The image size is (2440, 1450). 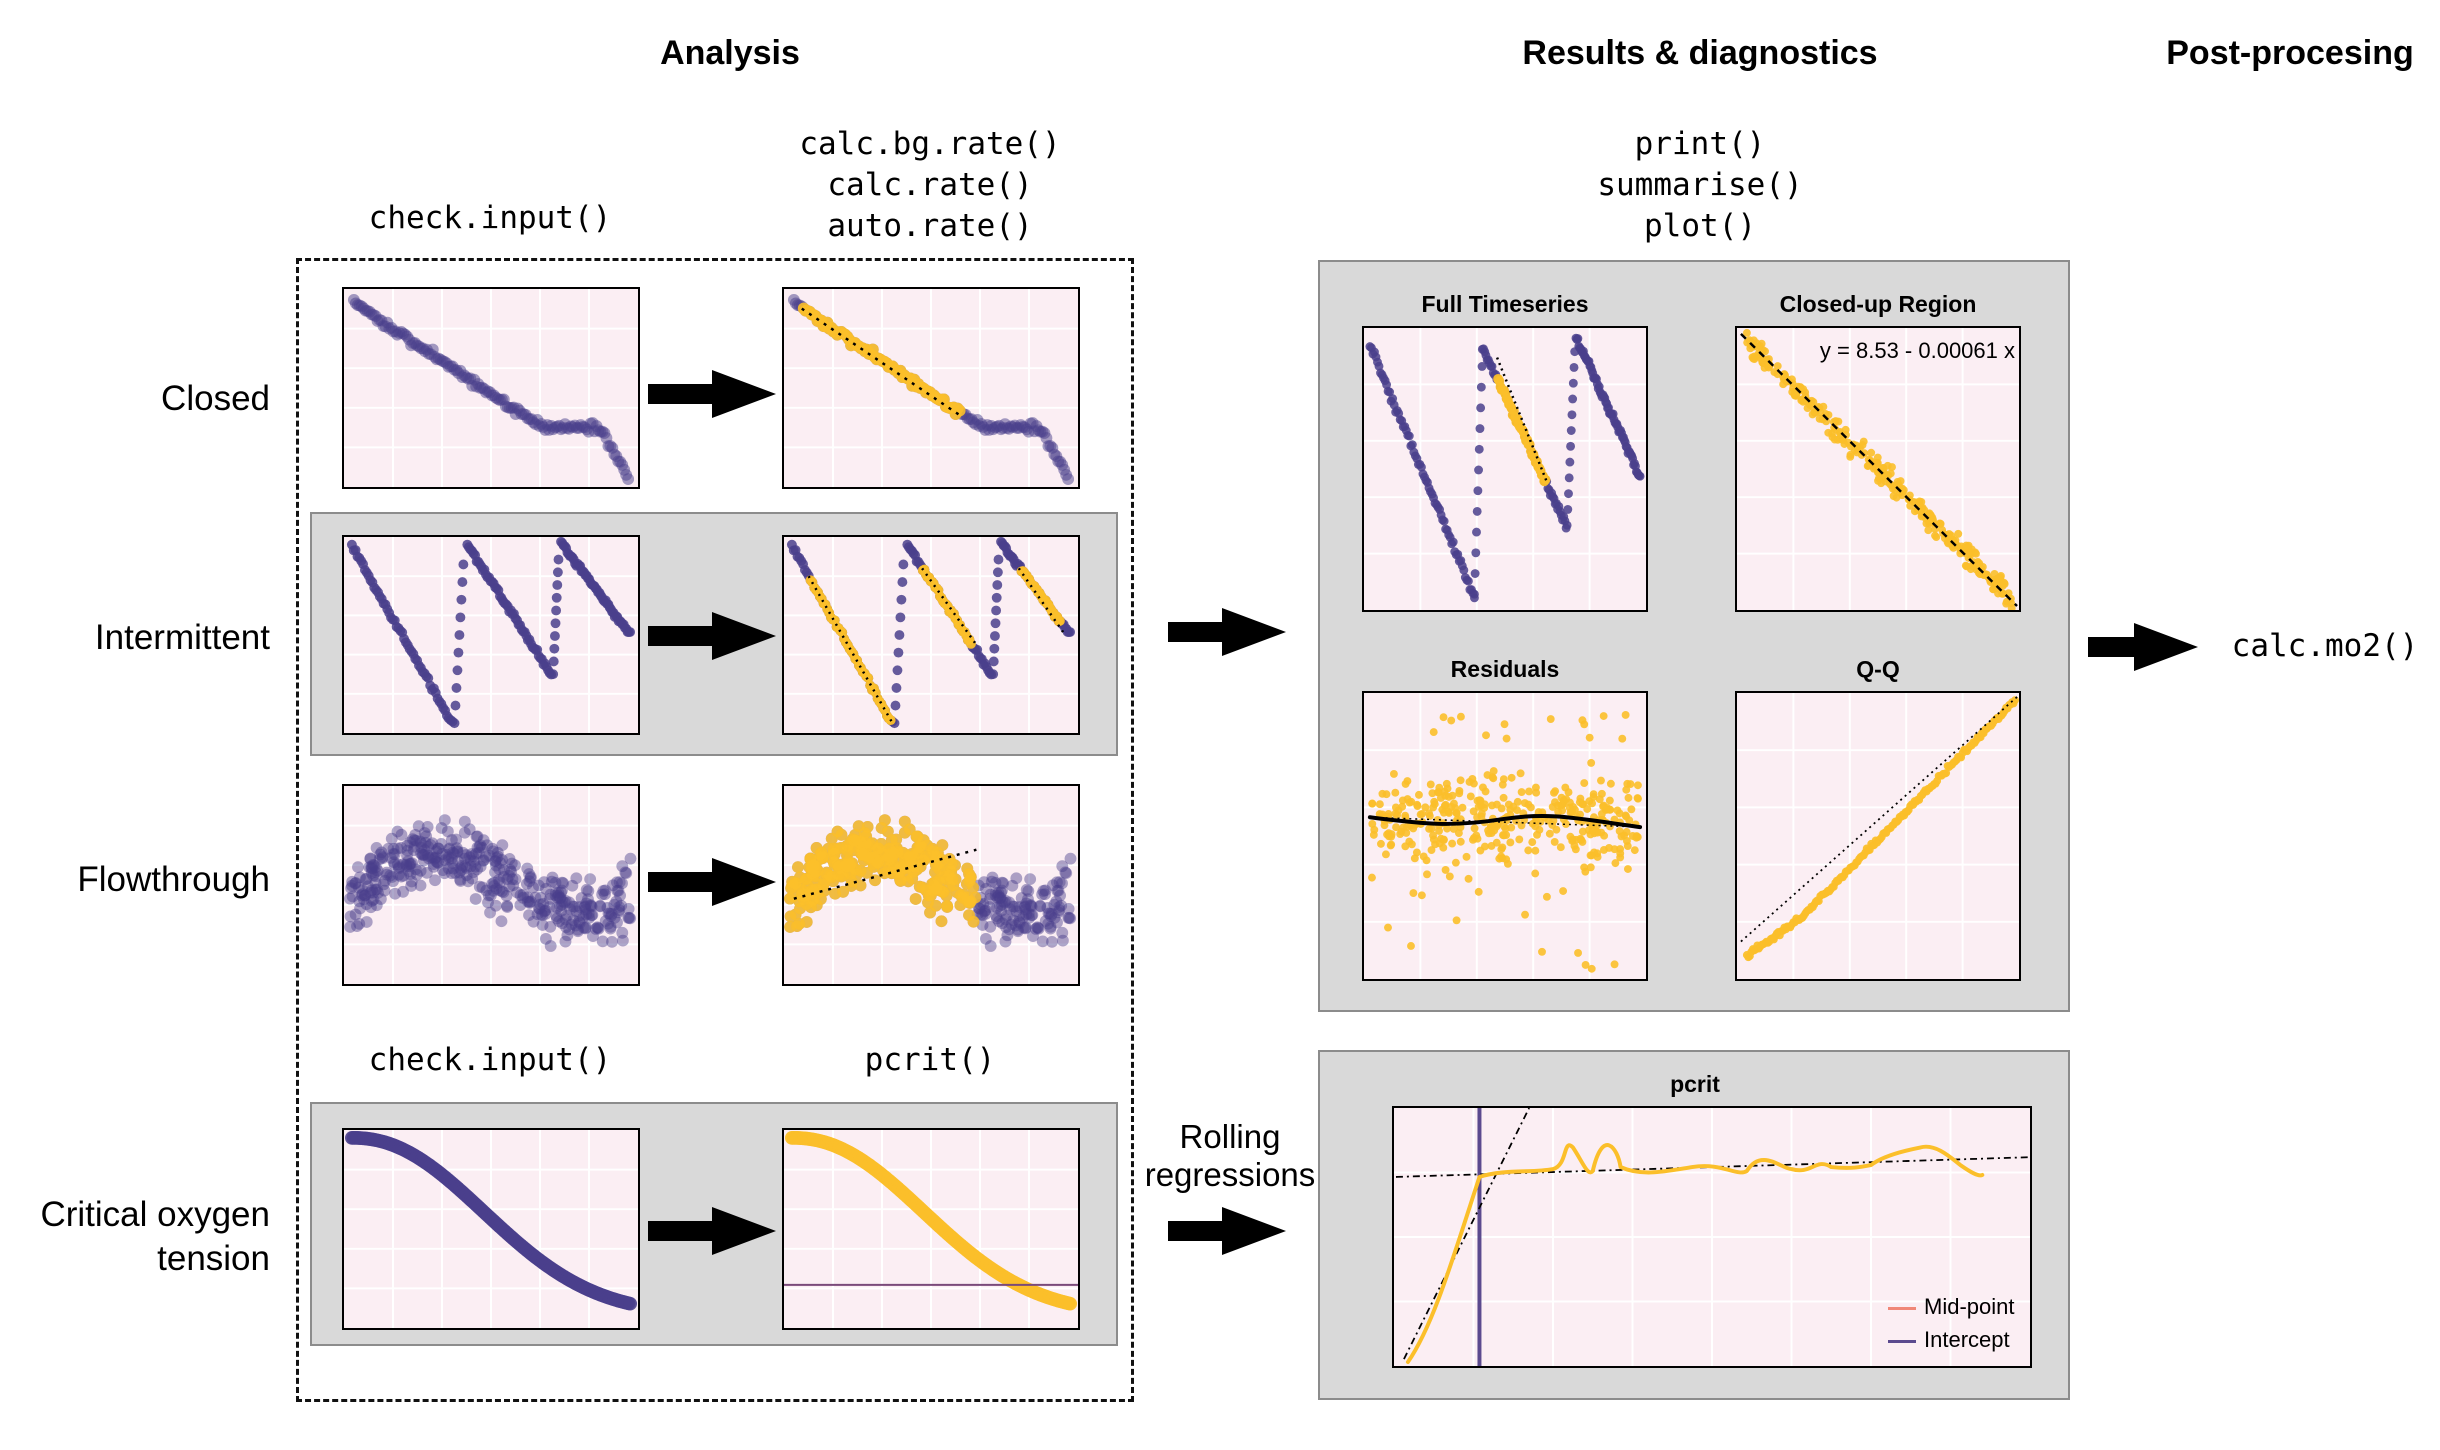 I want to click on full-timeseries-plot, so click(x=1505, y=469).